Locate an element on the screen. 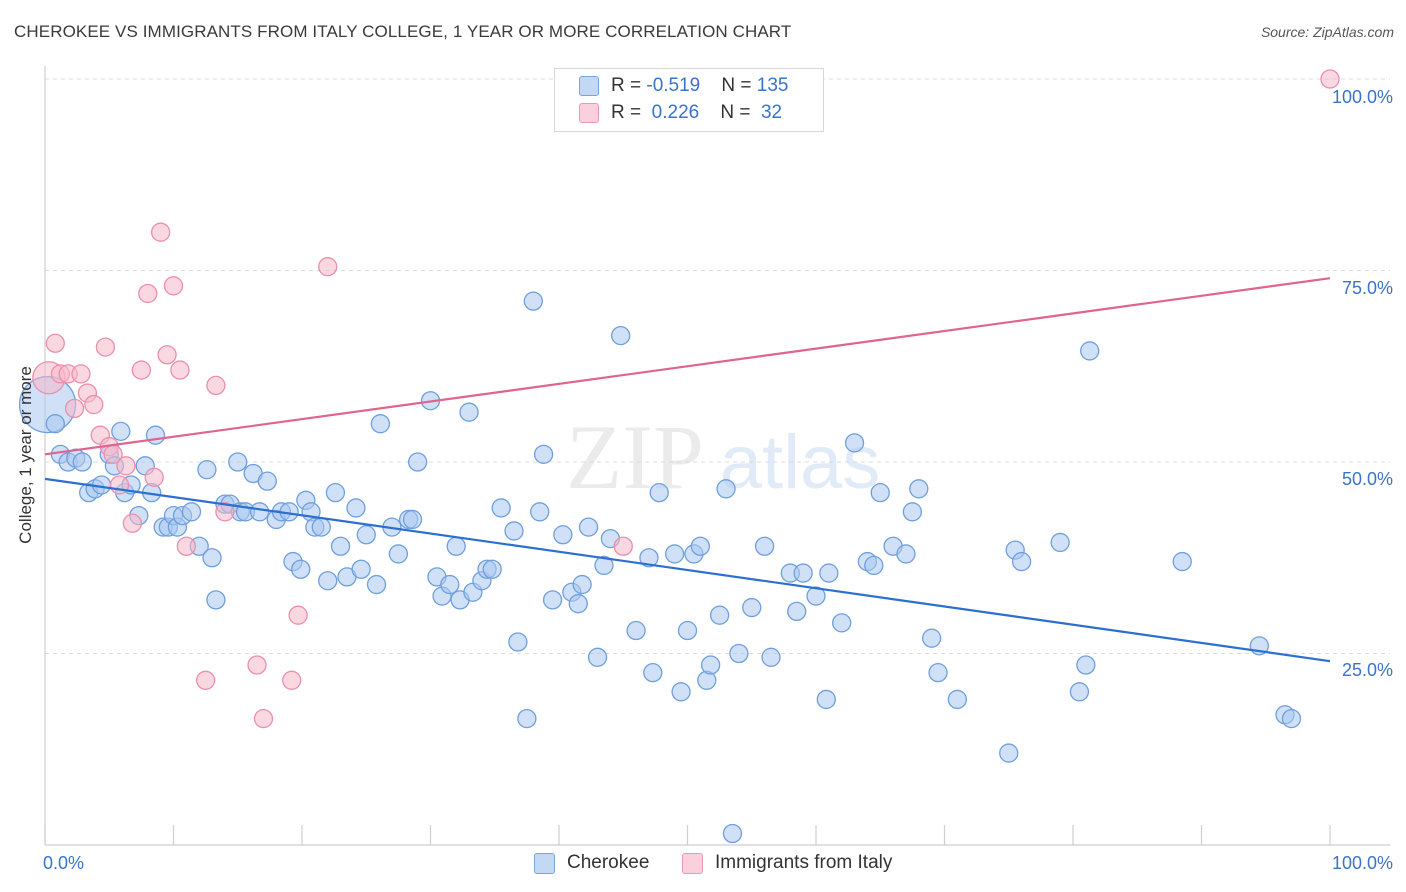 The width and height of the screenshot is (1406, 892). legend-label-italy: Immigrants from Italy is located at coordinates (804, 862).